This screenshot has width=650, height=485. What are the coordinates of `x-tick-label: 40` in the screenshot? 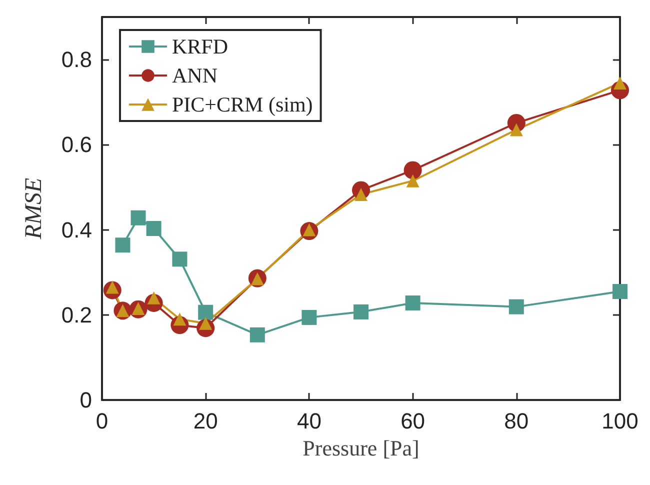 It's located at (309, 421).